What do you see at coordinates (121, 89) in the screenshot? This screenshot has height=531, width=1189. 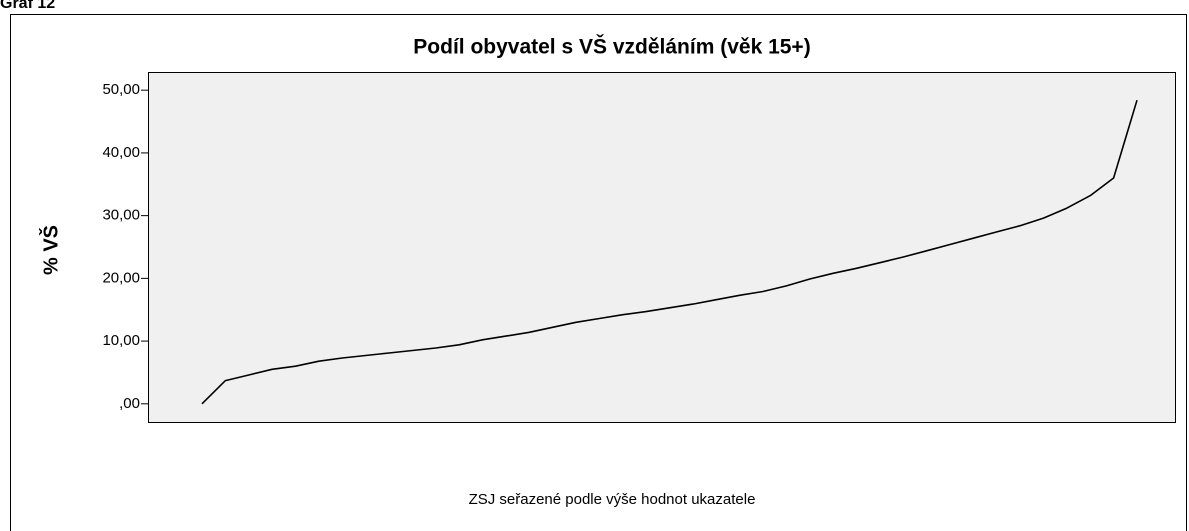 I see `y-tick-label: 50,00` at bounding box center [121, 89].